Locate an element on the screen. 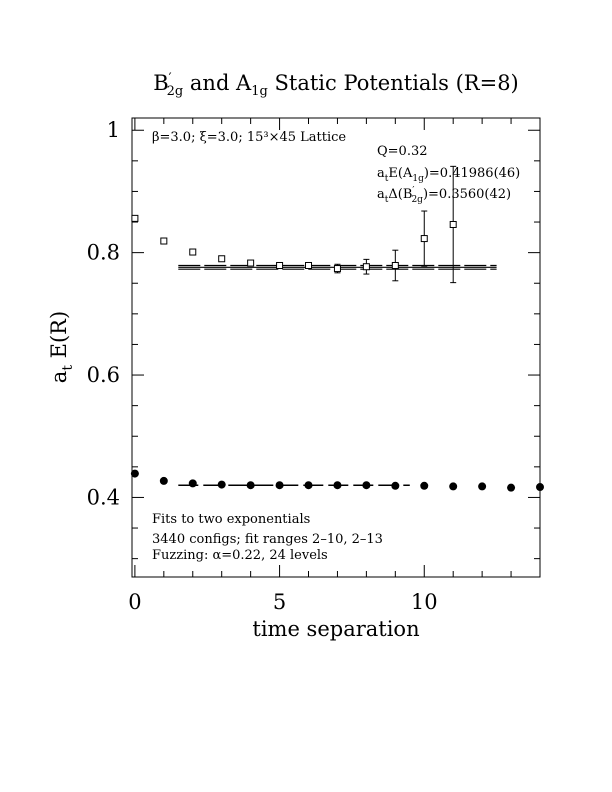  y-tick-label: 0.6 is located at coordinates (103, 375).